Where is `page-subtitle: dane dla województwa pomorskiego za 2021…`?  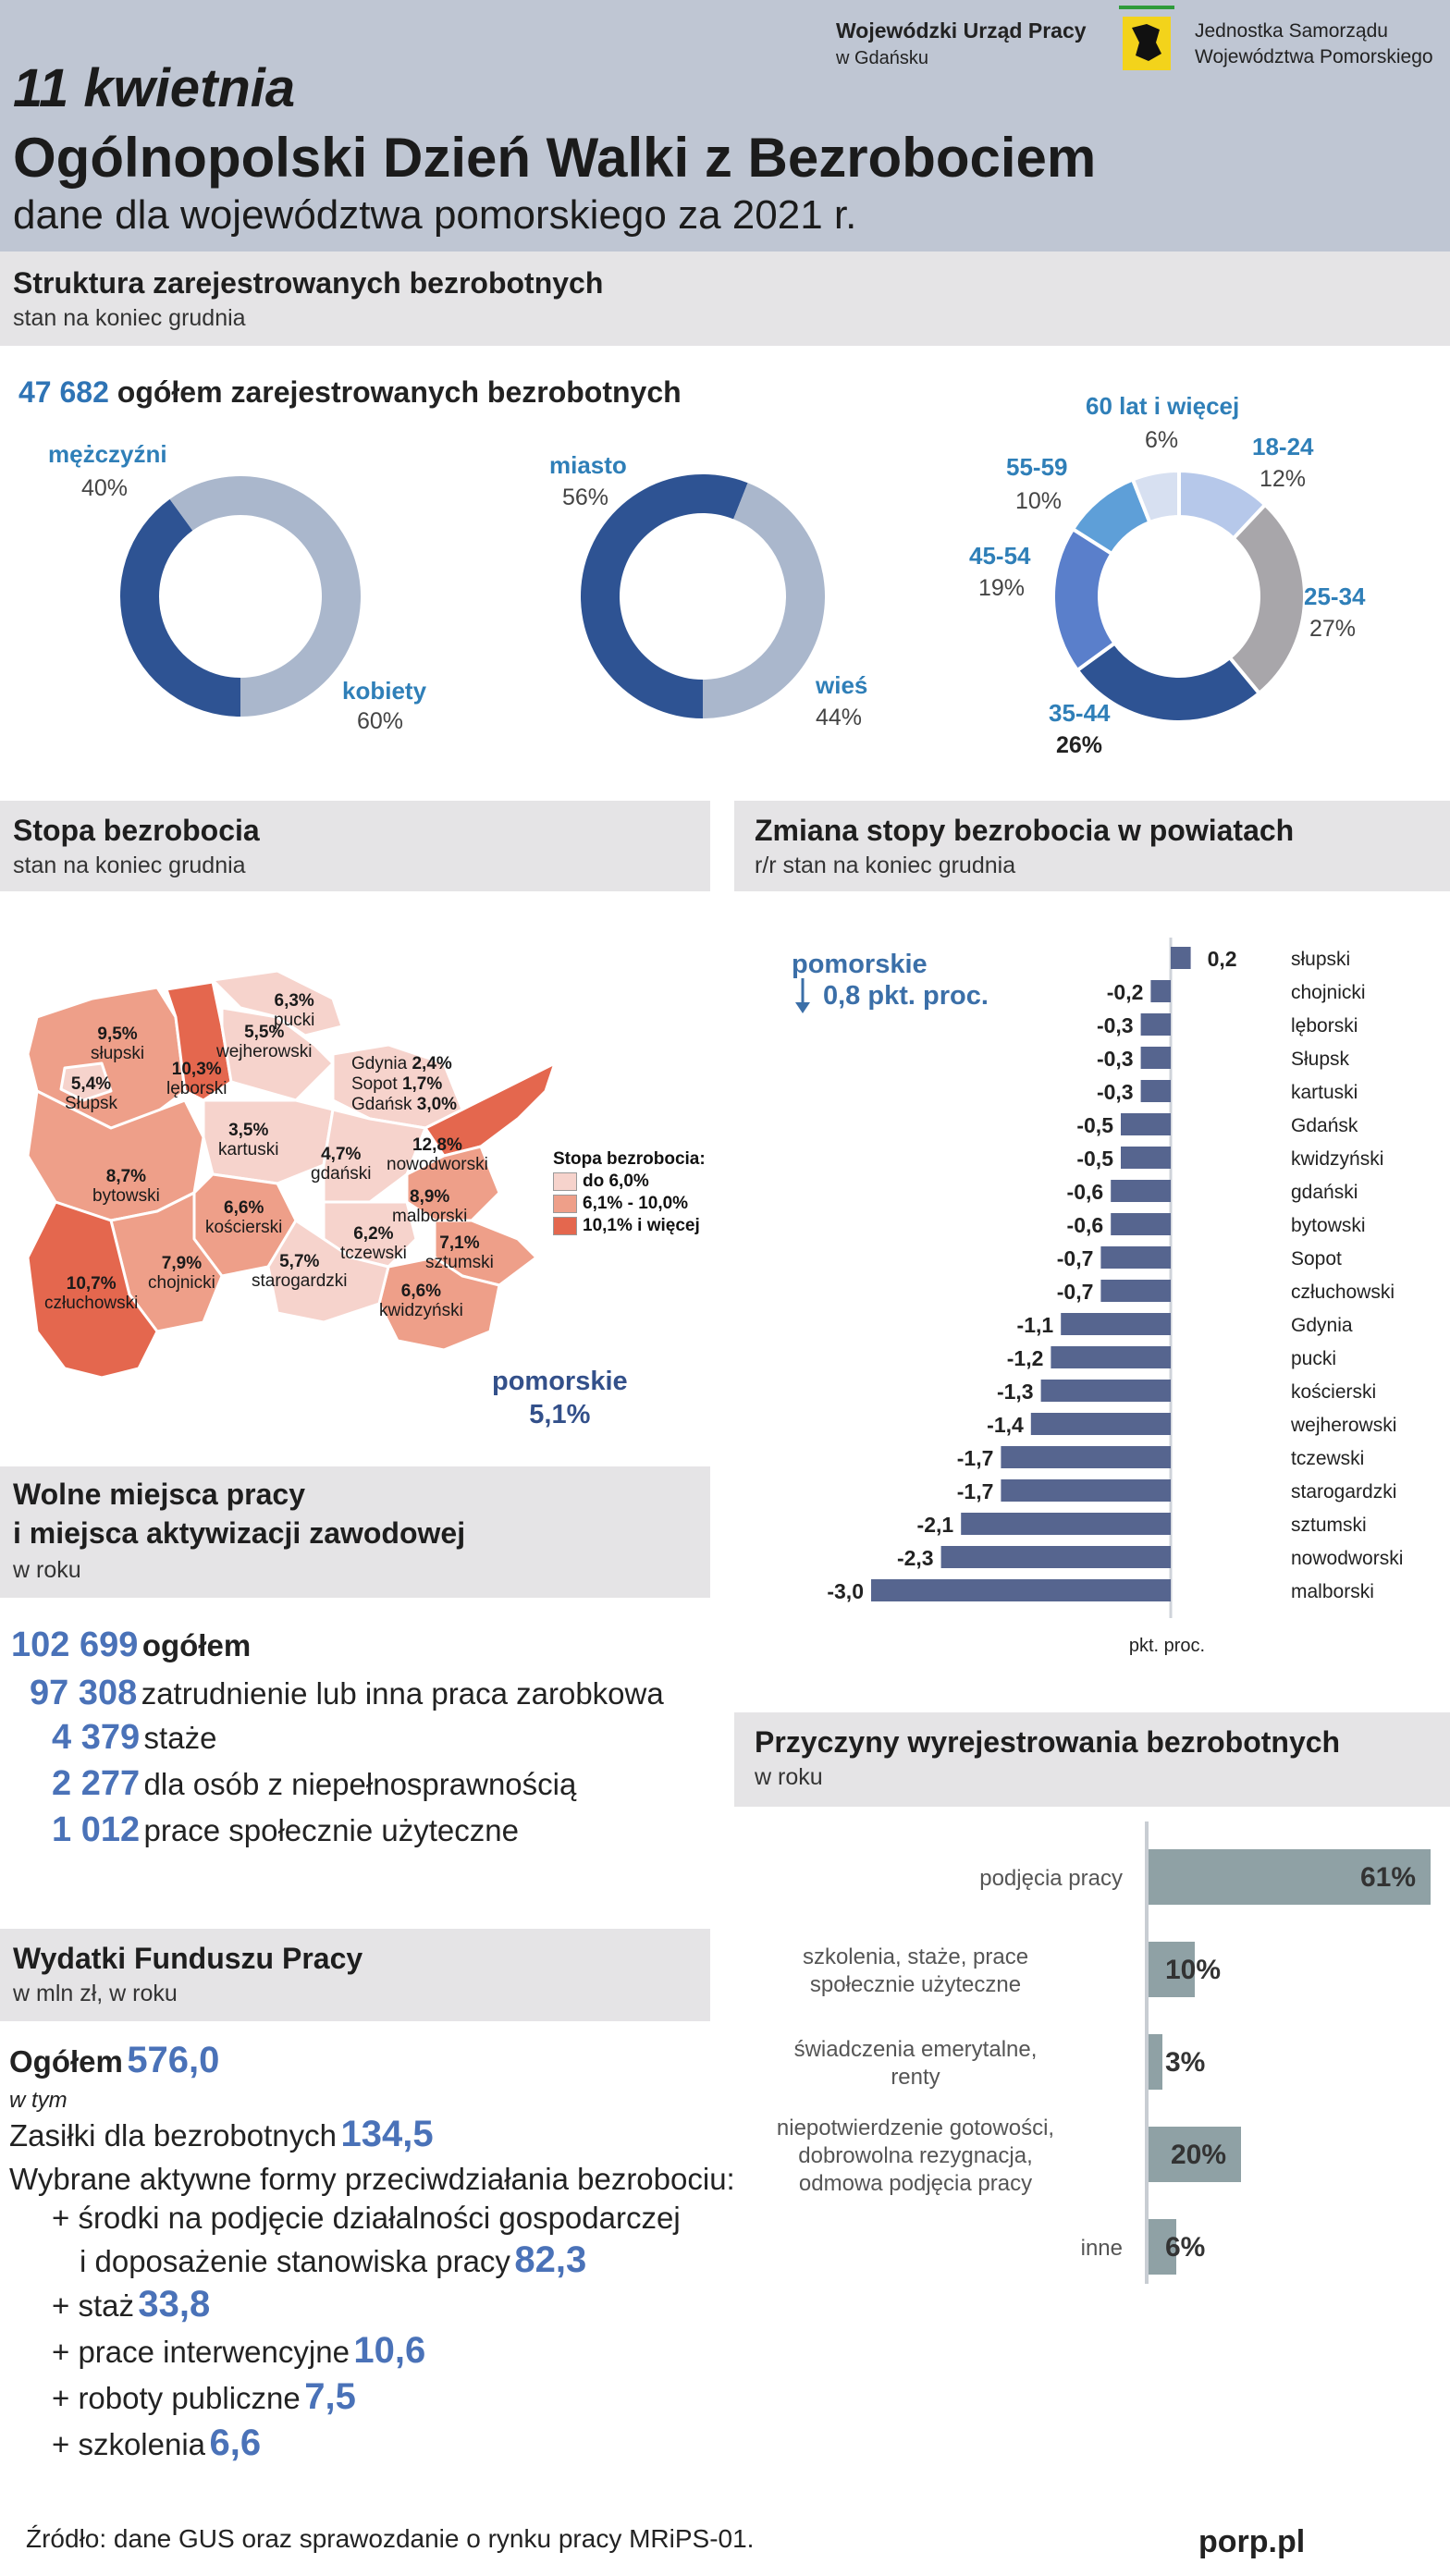
page-subtitle: dane dla województwa pomorskiego za 2021… is located at coordinates (435, 215).